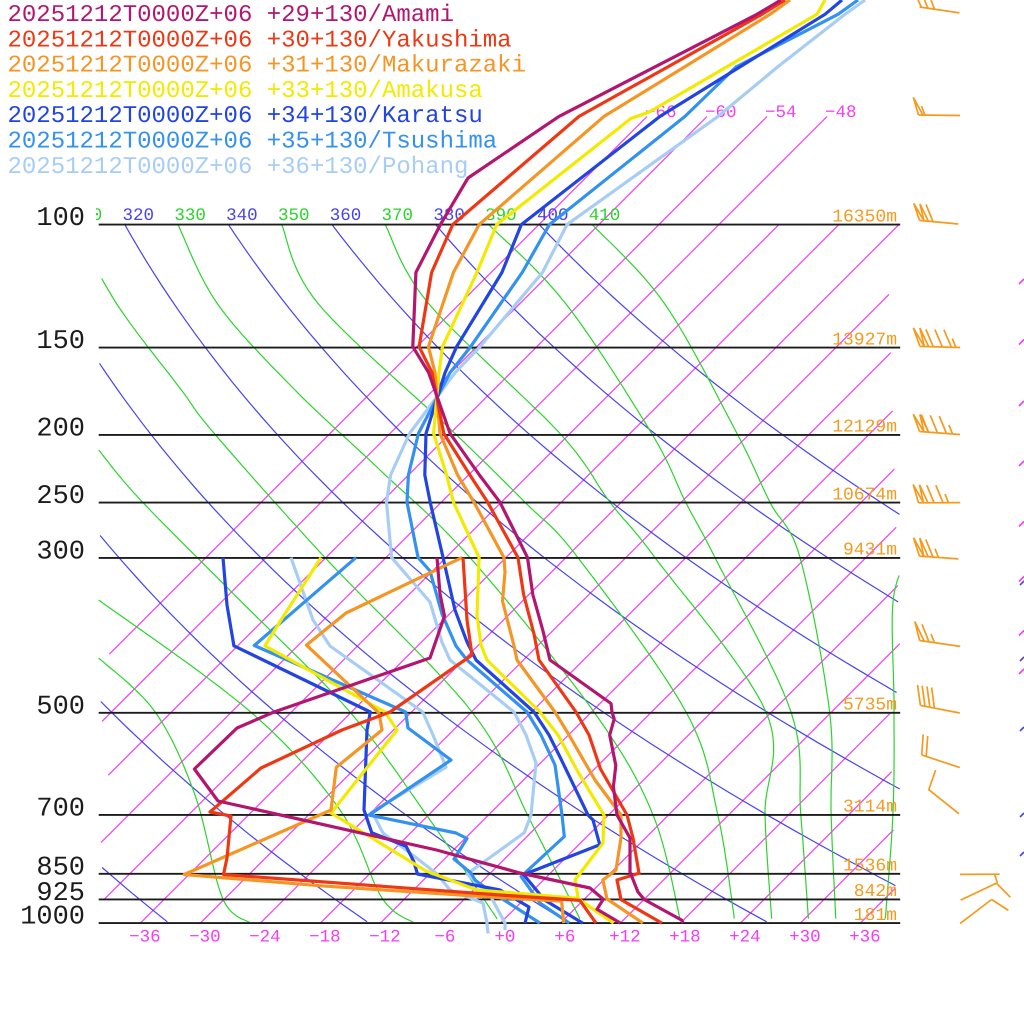  Describe the element at coordinates (242, 216) in the screenshot. I see `svg-text: 340` at that location.